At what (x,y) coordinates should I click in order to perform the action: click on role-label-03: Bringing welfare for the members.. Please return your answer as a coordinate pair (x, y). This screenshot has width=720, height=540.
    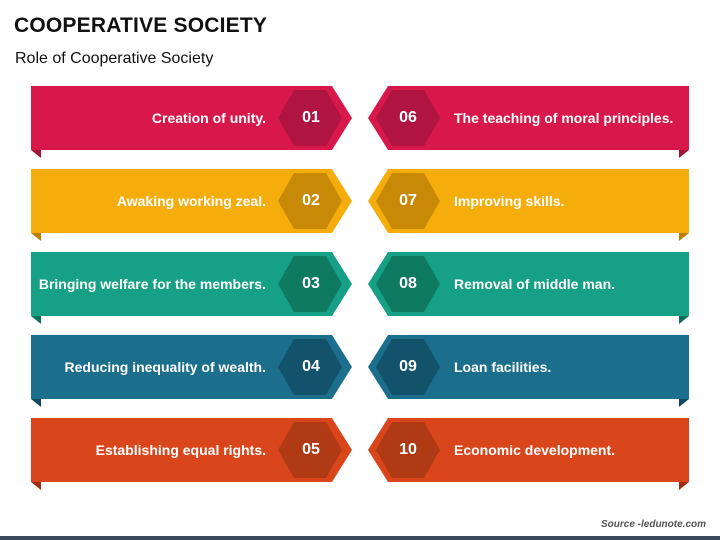
    Looking at the image, I should click on (152, 284).